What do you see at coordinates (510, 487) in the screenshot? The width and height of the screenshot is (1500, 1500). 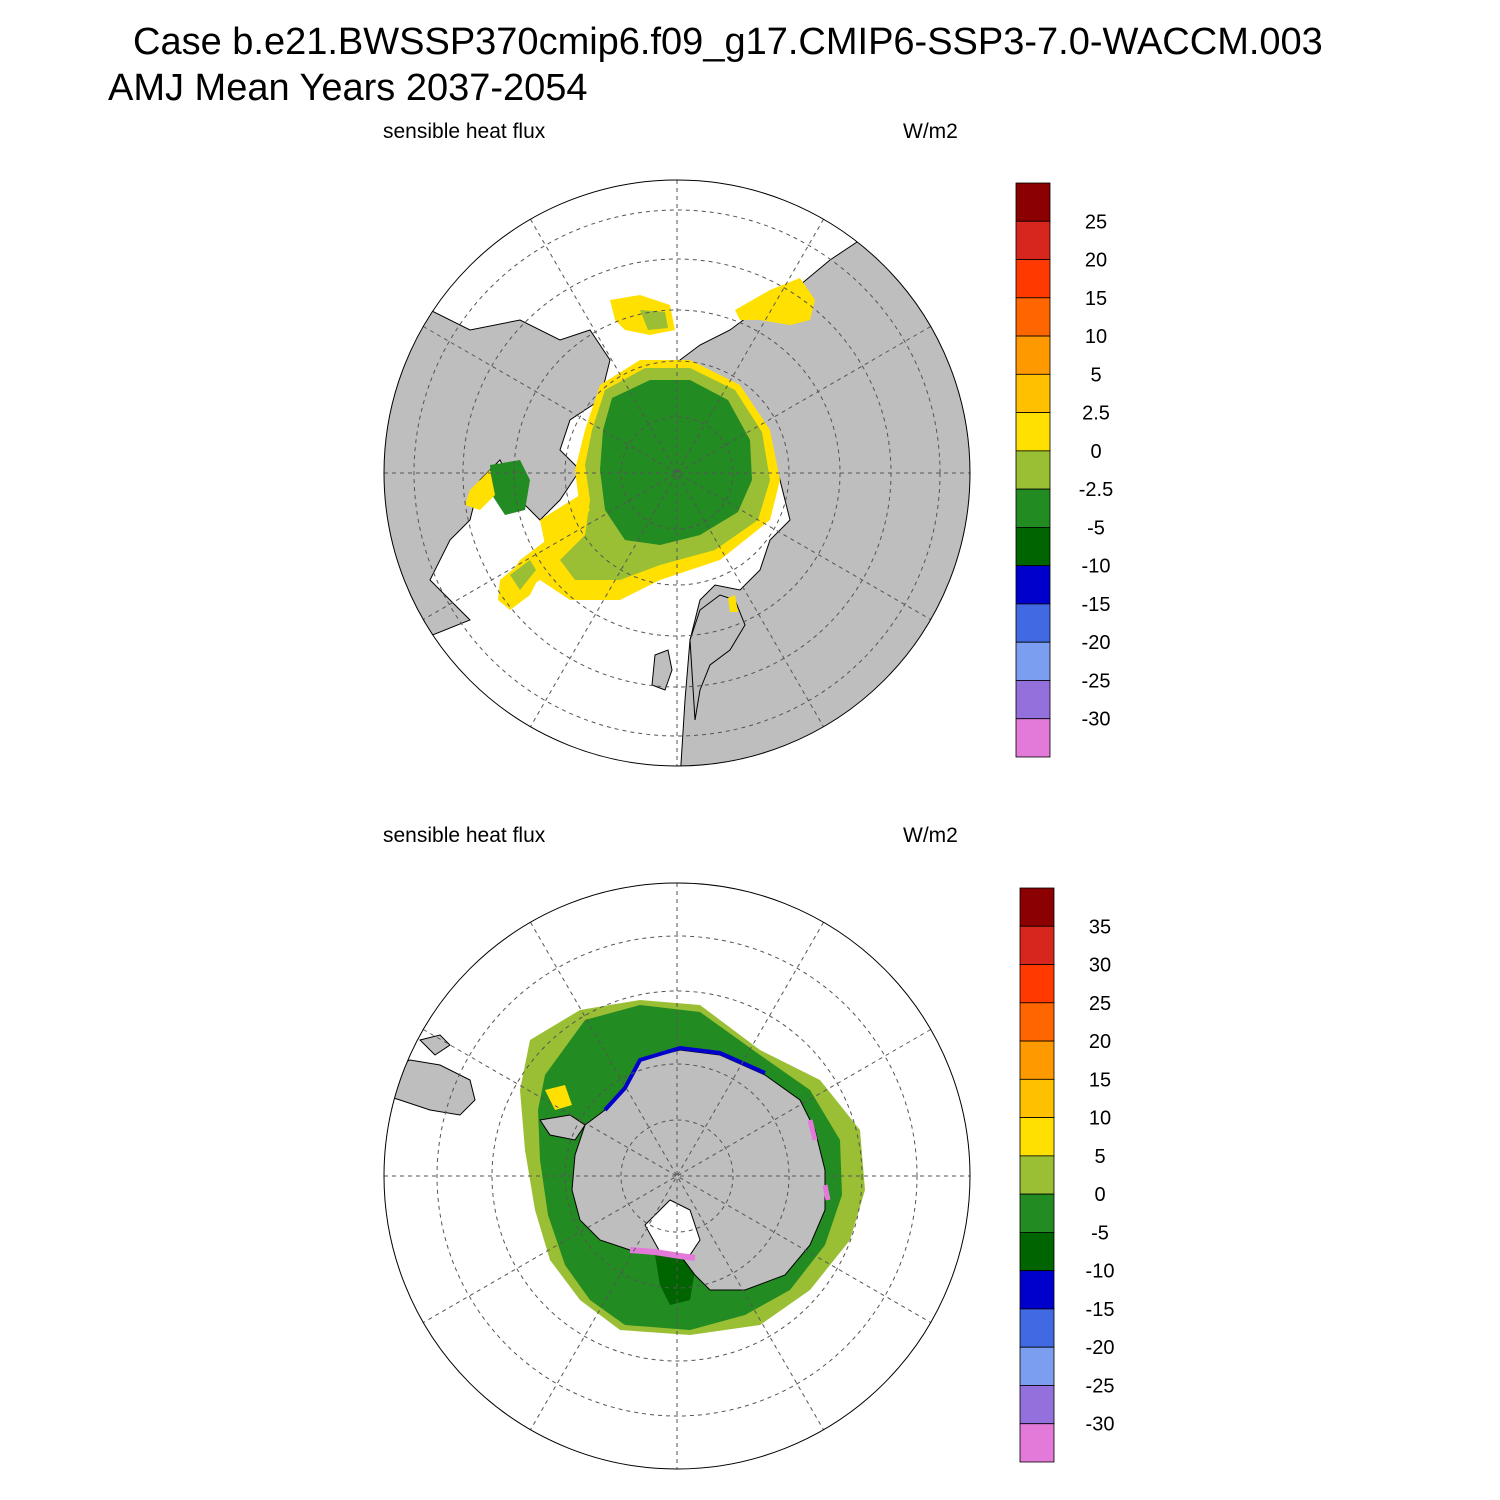 I see `hudson-bay-flux-green` at bounding box center [510, 487].